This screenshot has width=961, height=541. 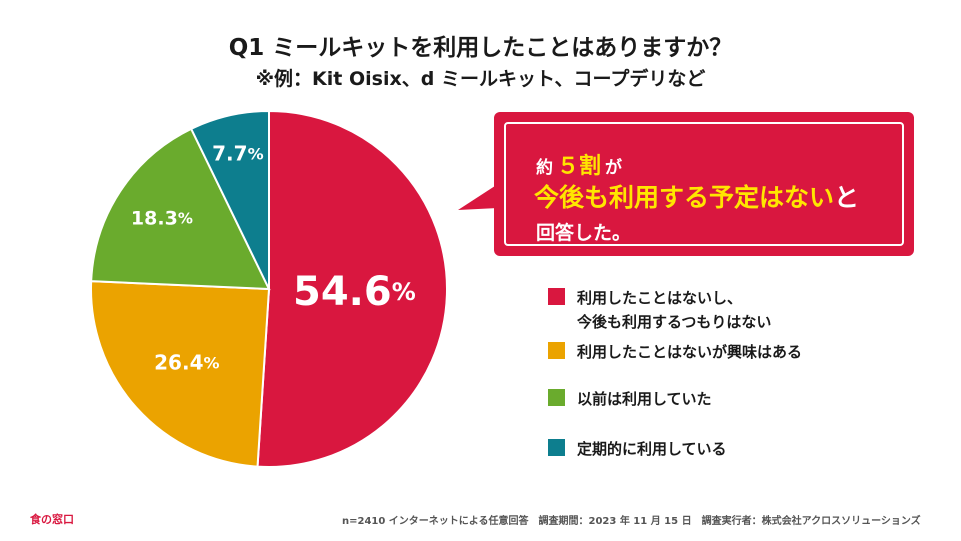 What do you see at coordinates (354, 292) in the screenshot?
I see `data-label-no-plan: 54.6%` at bounding box center [354, 292].